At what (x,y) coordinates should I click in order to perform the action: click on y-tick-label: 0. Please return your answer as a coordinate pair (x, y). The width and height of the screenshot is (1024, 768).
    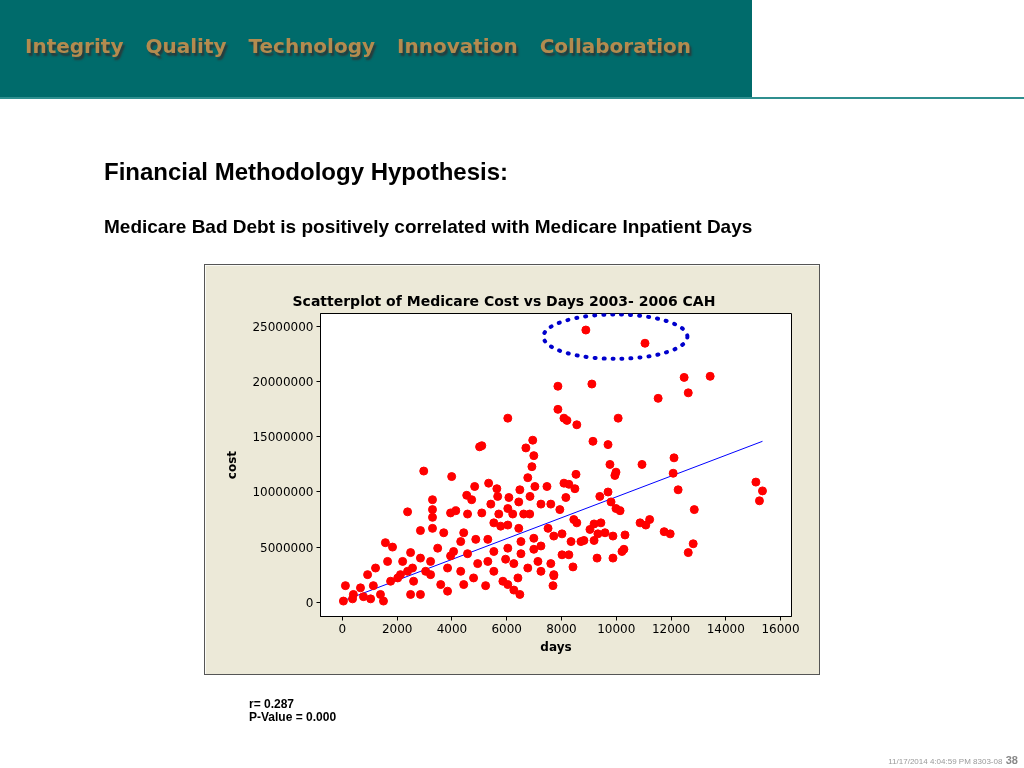
    Looking at the image, I should click on (309, 602).